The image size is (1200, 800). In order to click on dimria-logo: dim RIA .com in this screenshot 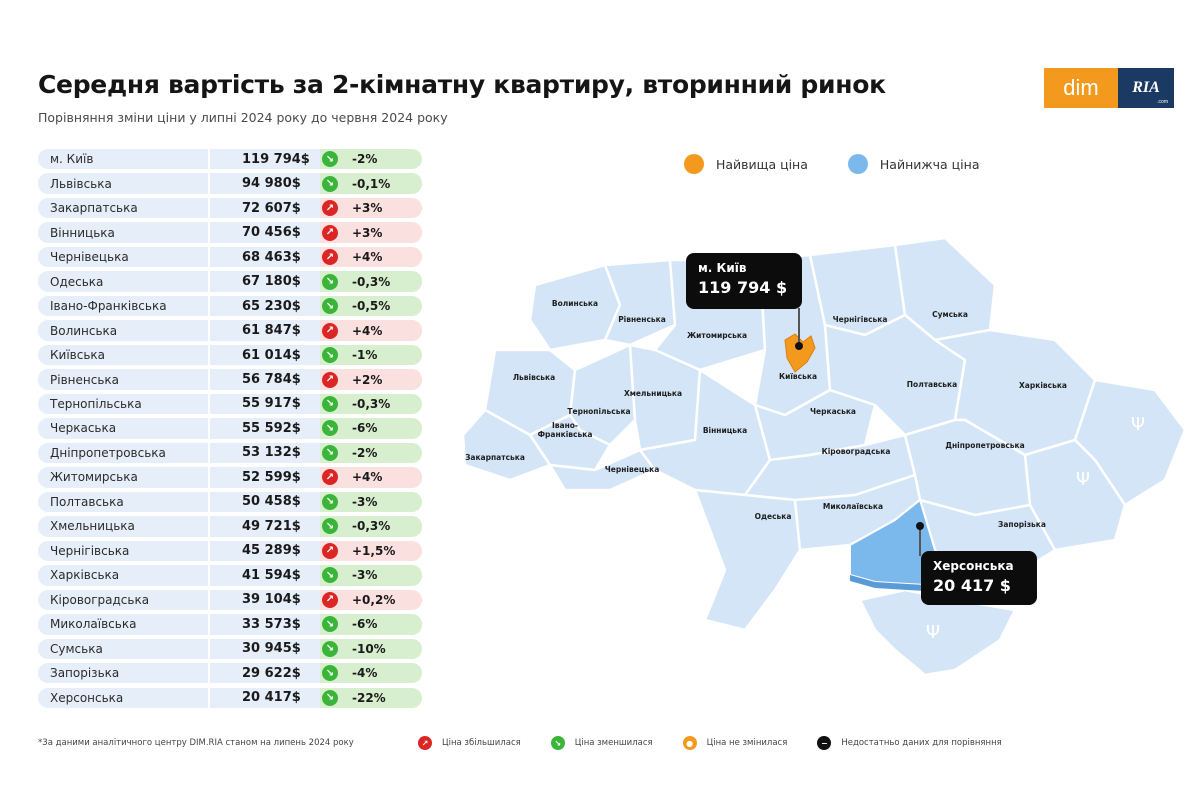, I will do `click(1109, 88)`.